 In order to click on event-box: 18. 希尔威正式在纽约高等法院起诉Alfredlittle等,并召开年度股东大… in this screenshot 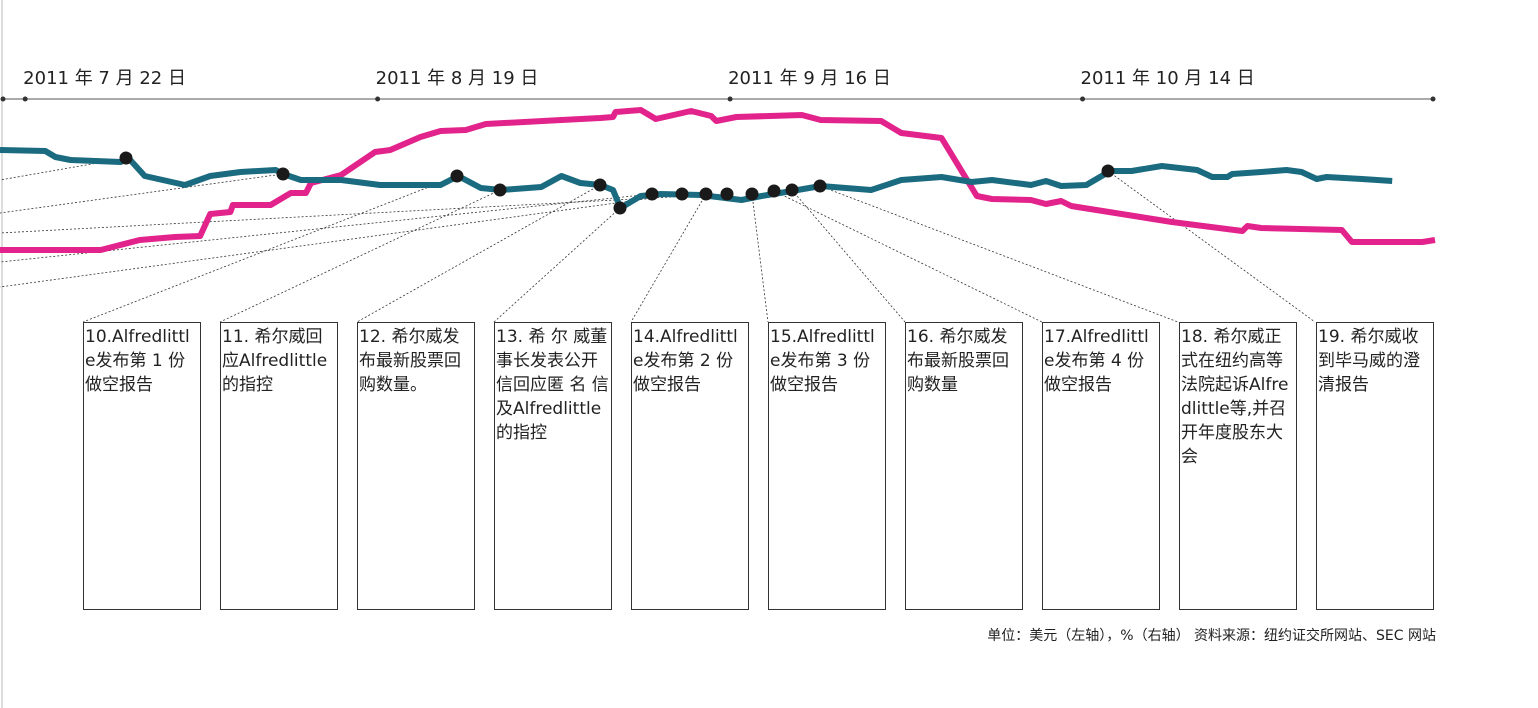, I will do `click(1238, 466)`.